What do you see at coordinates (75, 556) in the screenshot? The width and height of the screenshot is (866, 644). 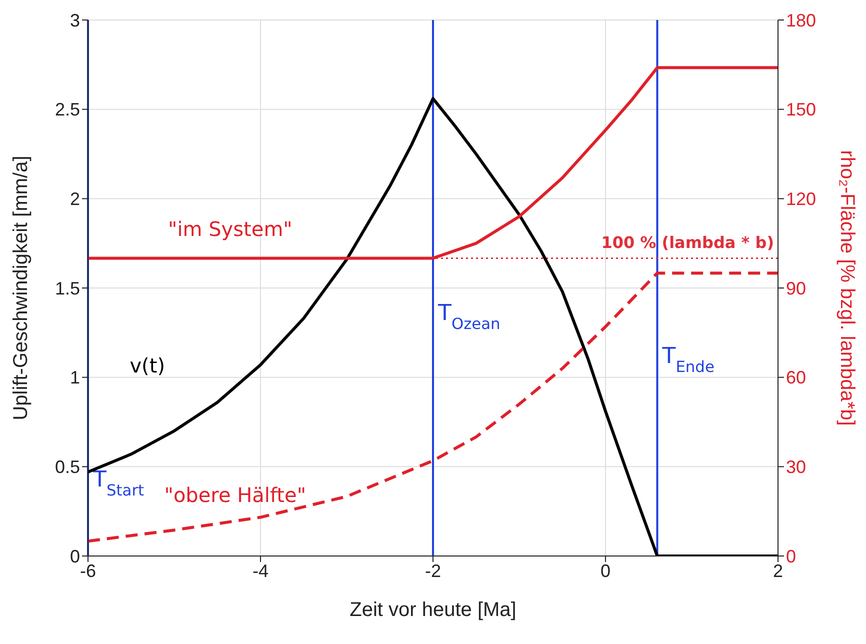 I see `y-tick-label: 0` at bounding box center [75, 556].